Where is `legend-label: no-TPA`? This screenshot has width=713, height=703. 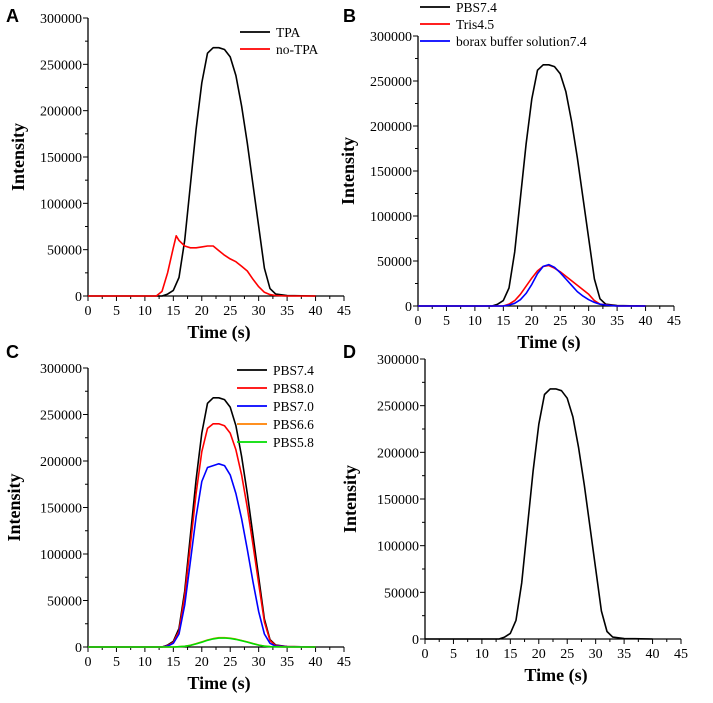
legend-label: no-TPA is located at coordinates (297, 49).